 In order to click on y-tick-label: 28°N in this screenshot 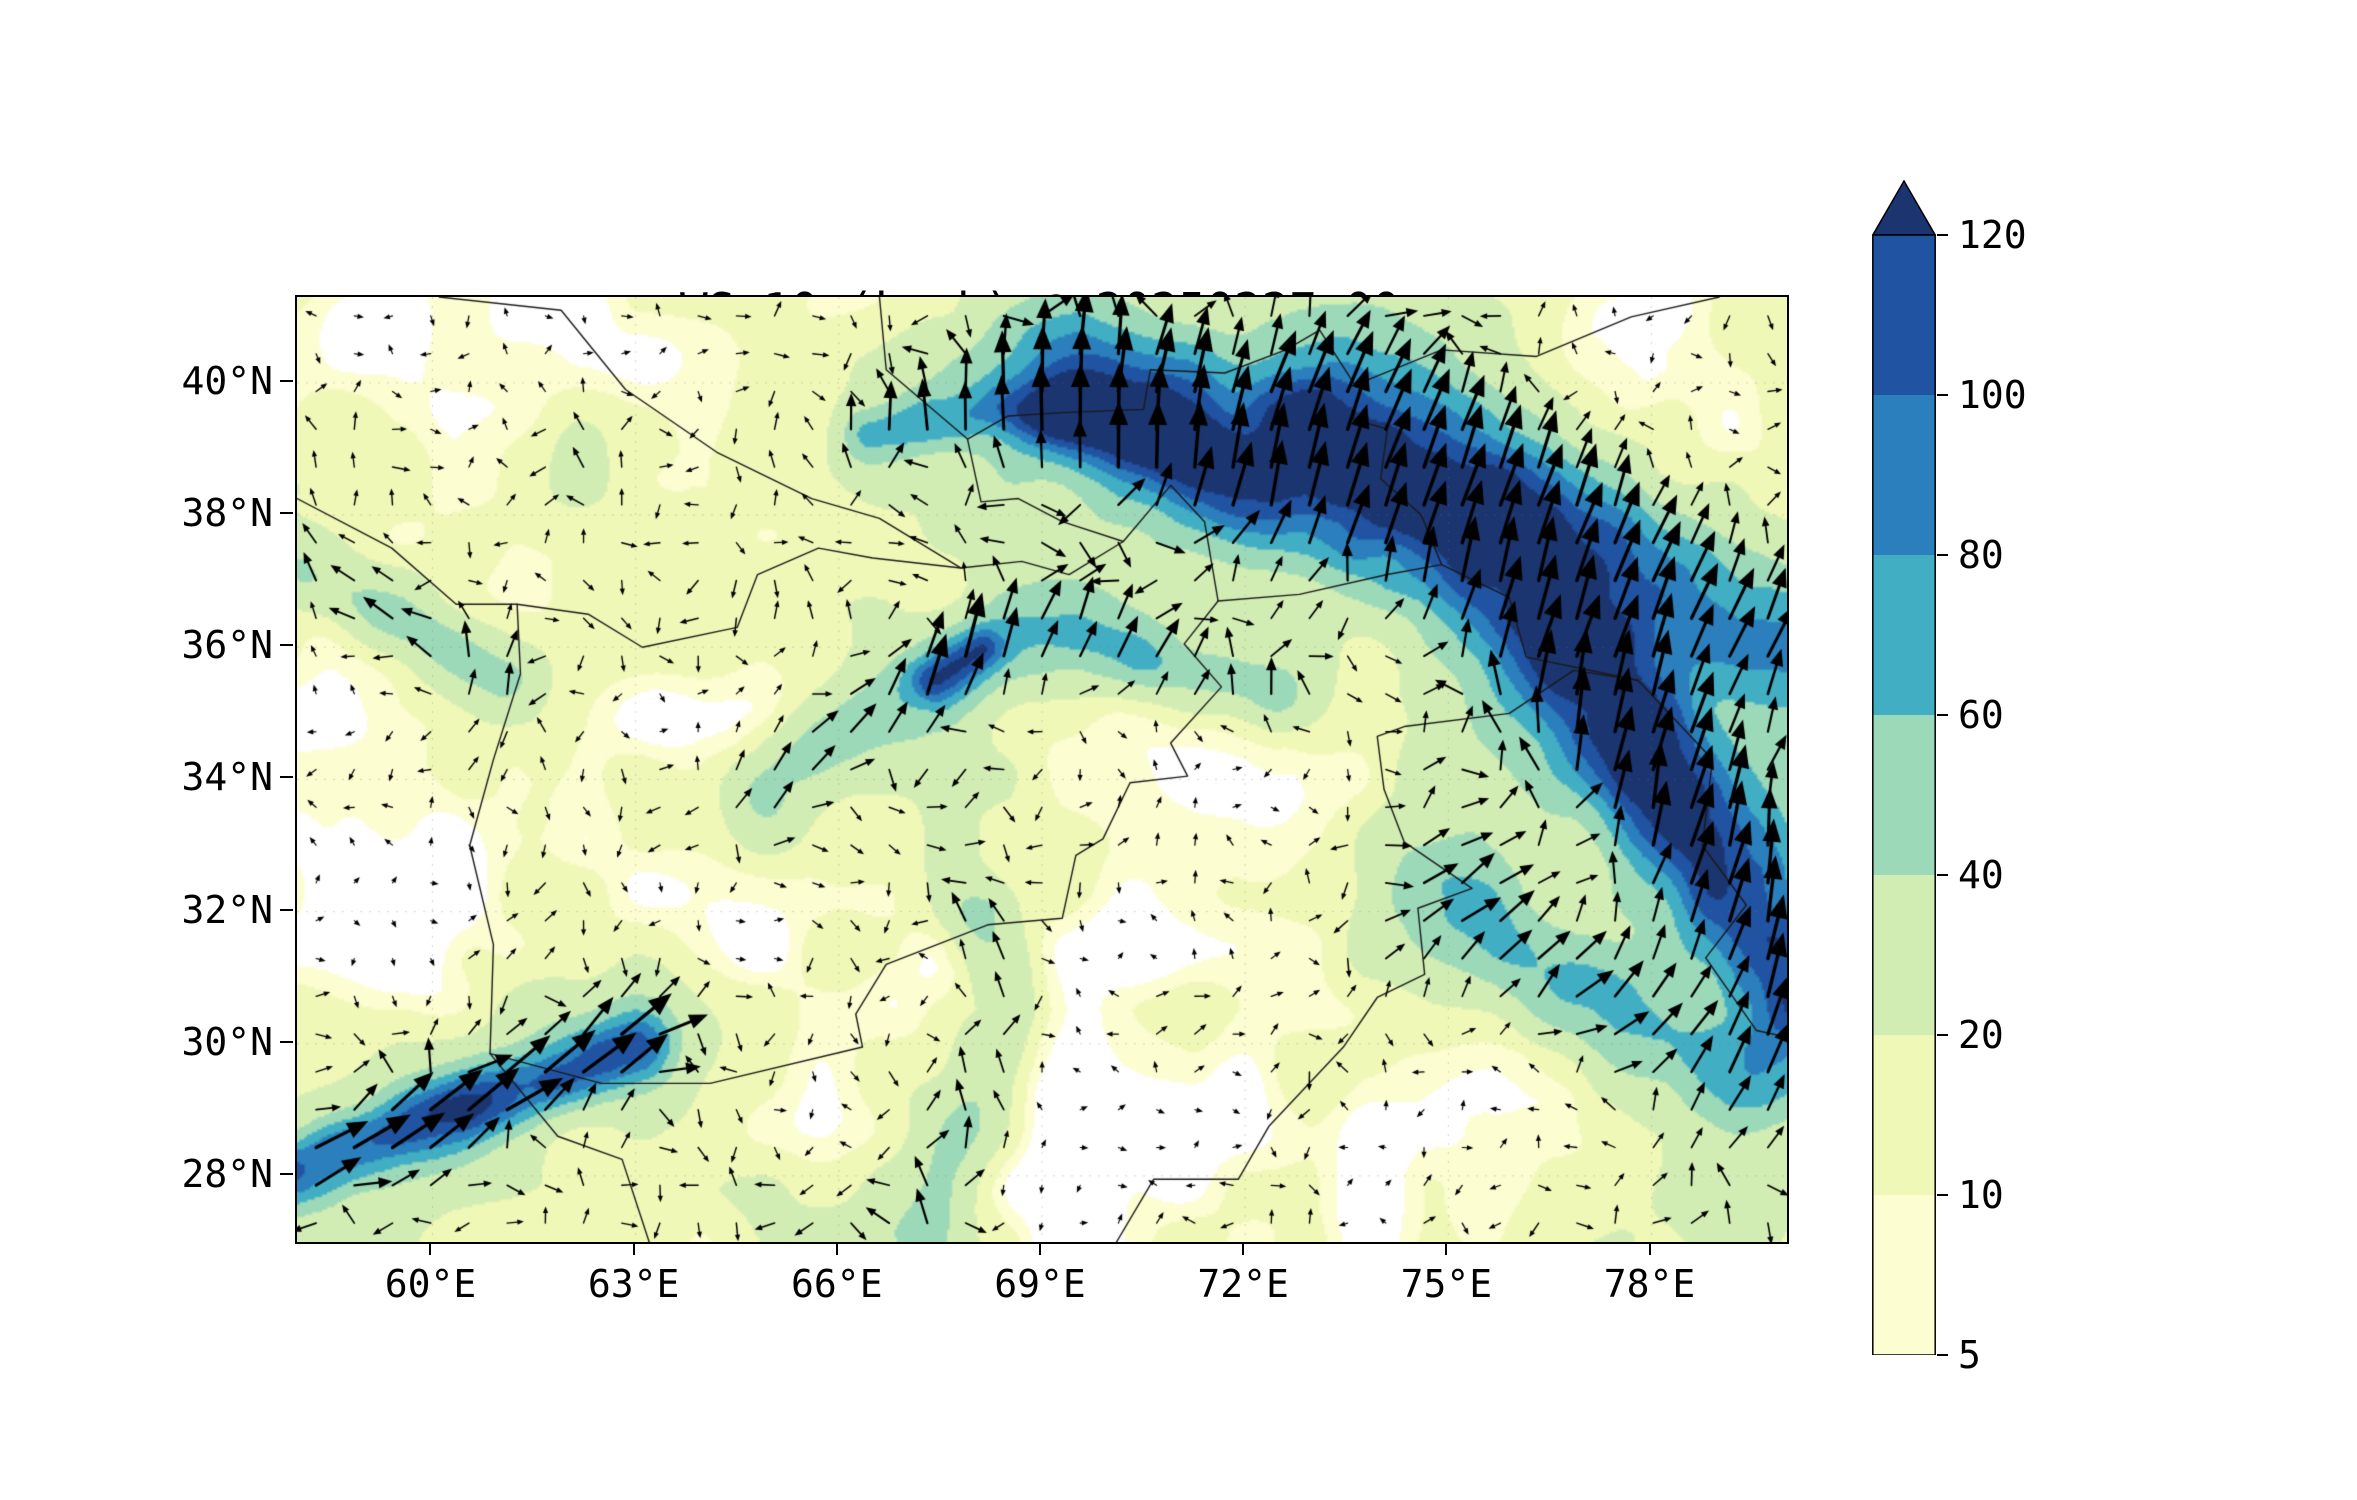, I will do `click(227, 1173)`.